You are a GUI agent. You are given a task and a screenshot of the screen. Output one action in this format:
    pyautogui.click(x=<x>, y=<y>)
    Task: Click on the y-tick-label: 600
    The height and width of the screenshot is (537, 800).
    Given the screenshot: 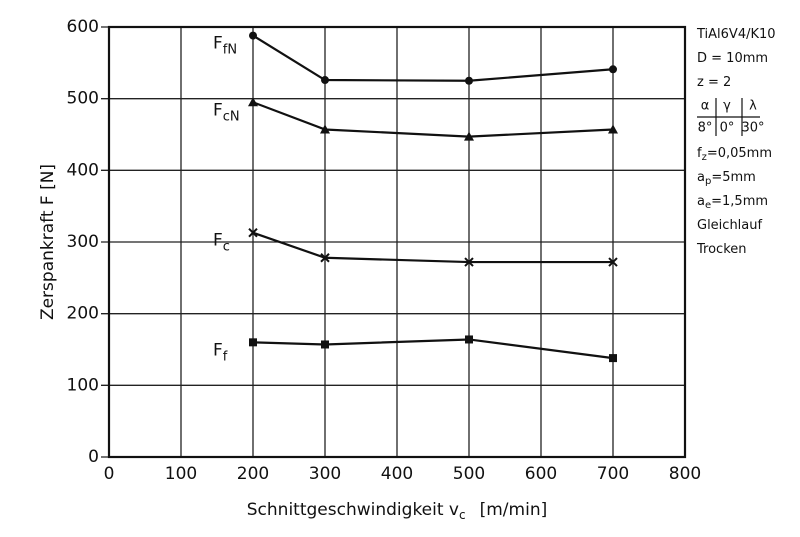 What is the action you would take?
    pyautogui.click(x=83, y=27)
    